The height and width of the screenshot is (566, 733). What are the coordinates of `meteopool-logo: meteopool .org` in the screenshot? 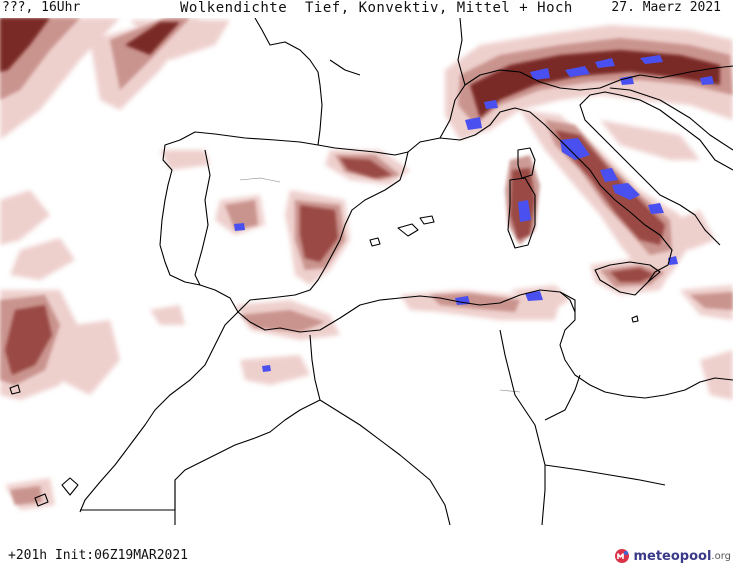 It's located at (672, 556).